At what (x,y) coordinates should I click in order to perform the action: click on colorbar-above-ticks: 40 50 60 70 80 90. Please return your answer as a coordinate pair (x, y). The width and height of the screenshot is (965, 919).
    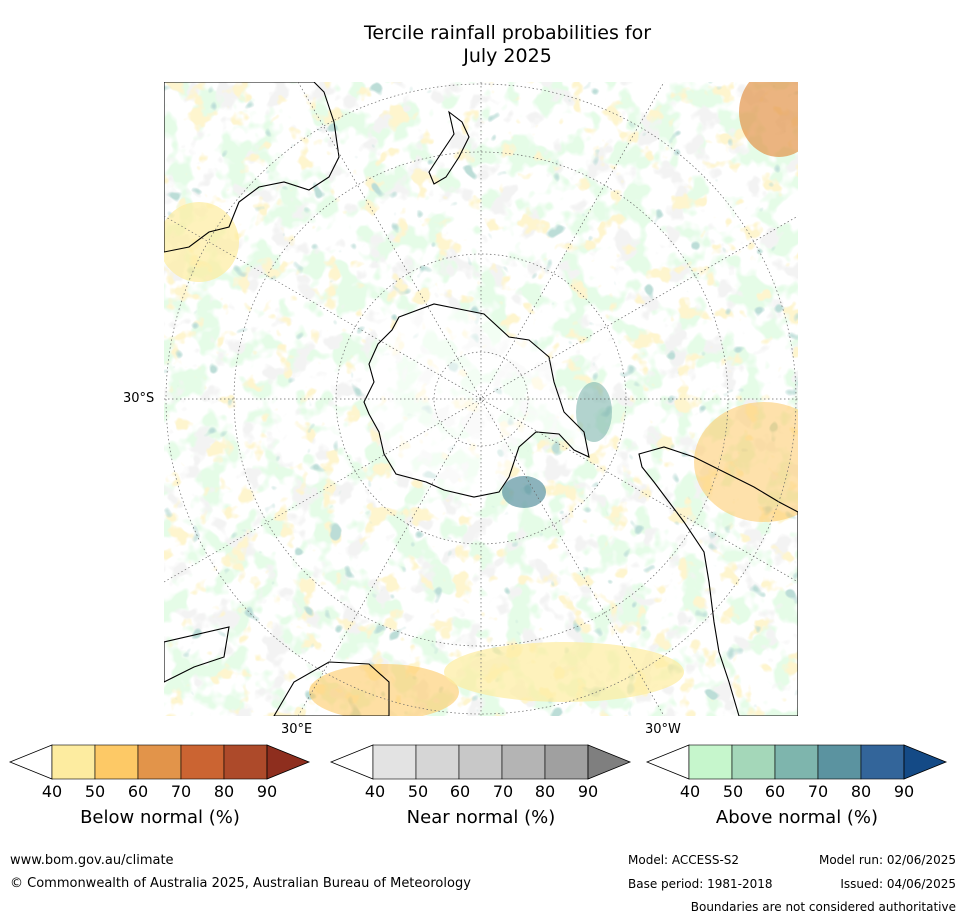
    Looking at the image, I should click on (797, 792).